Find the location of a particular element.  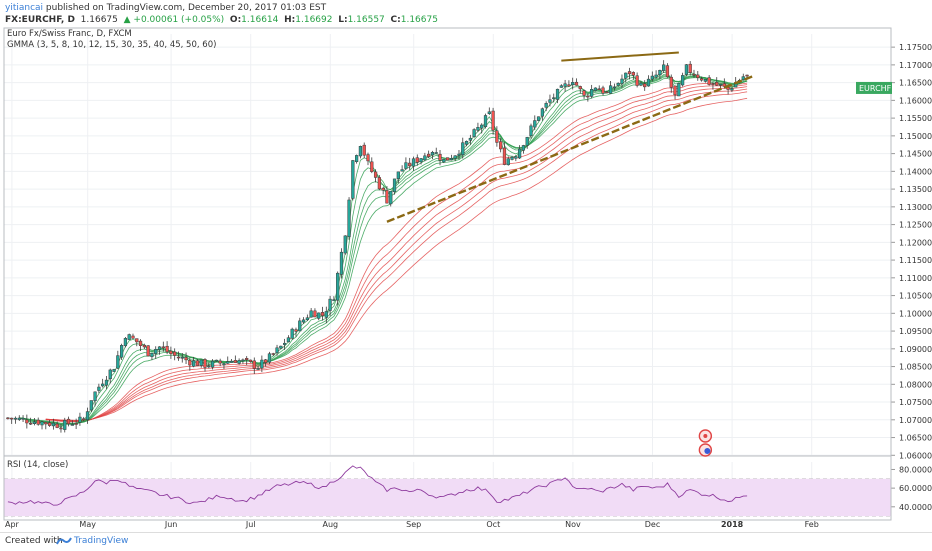

y-tick-label: 1.08500 is located at coordinates (915, 367).